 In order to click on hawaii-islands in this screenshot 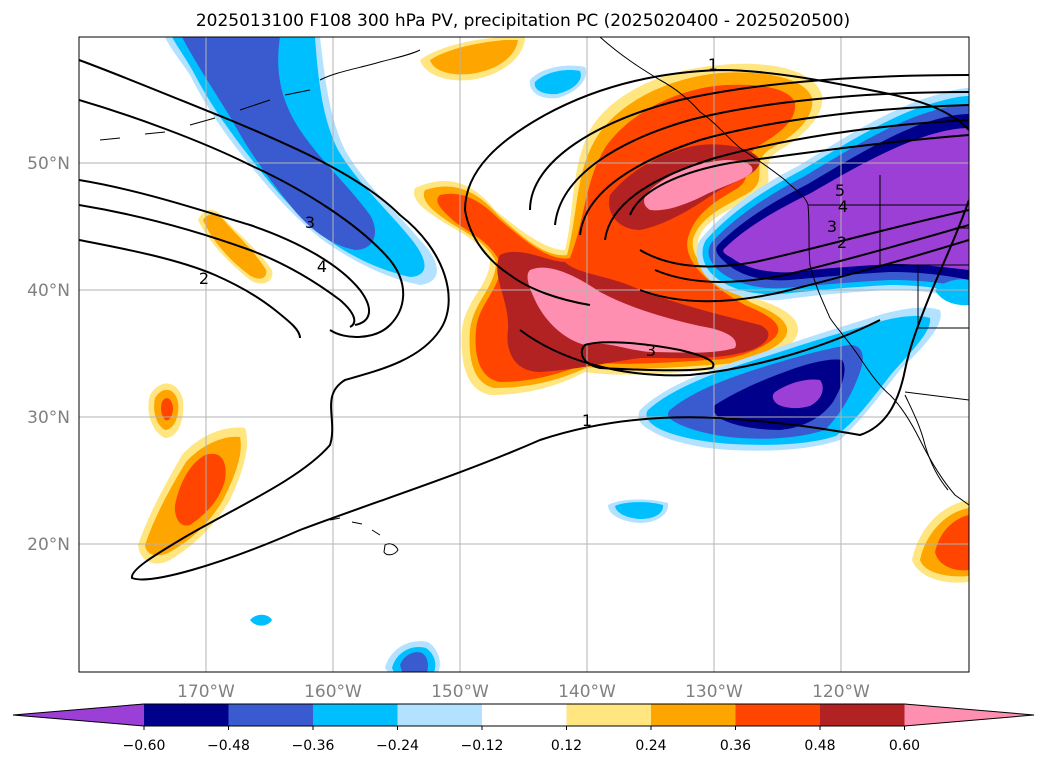, I will do `click(364, 536)`.